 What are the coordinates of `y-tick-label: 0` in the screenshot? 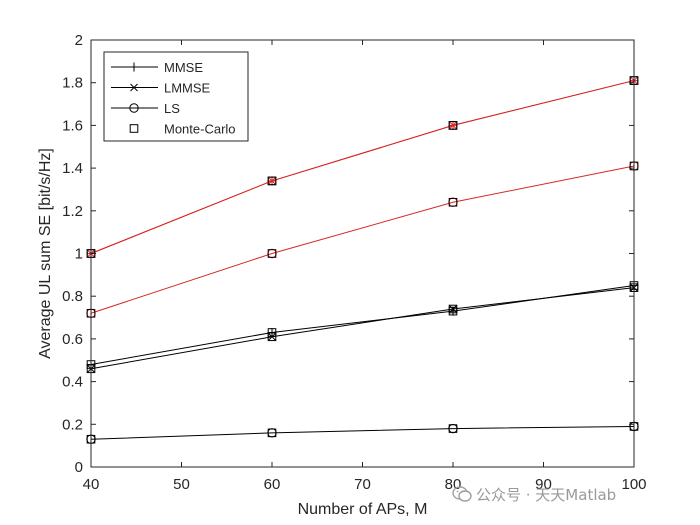 It's located at (79, 467).